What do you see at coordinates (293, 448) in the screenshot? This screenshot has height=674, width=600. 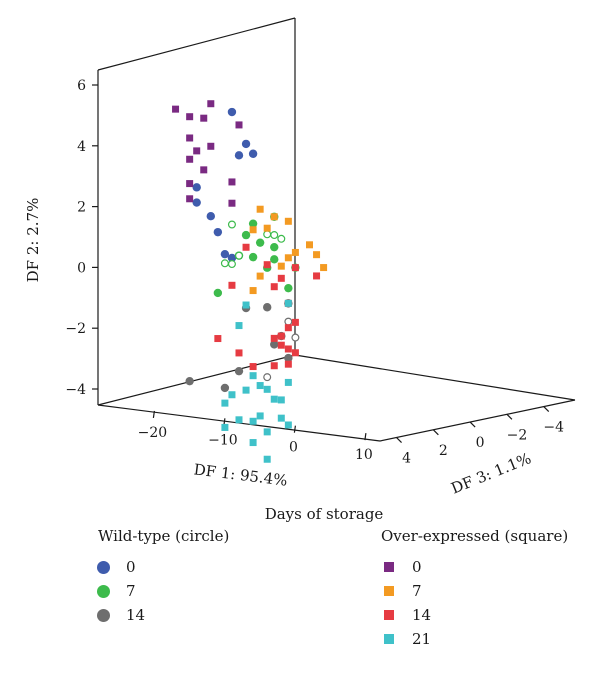 I see `df1-tick-label: 0` at bounding box center [293, 448].